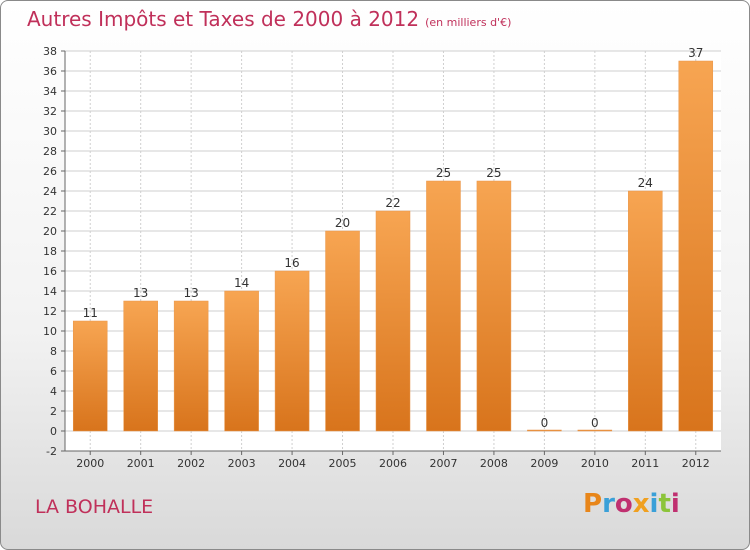 The width and height of the screenshot is (750, 550). What do you see at coordinates (595, 423) in the screenshot?
I see `data-label-2010: 0` at bounding box center [595, 423].